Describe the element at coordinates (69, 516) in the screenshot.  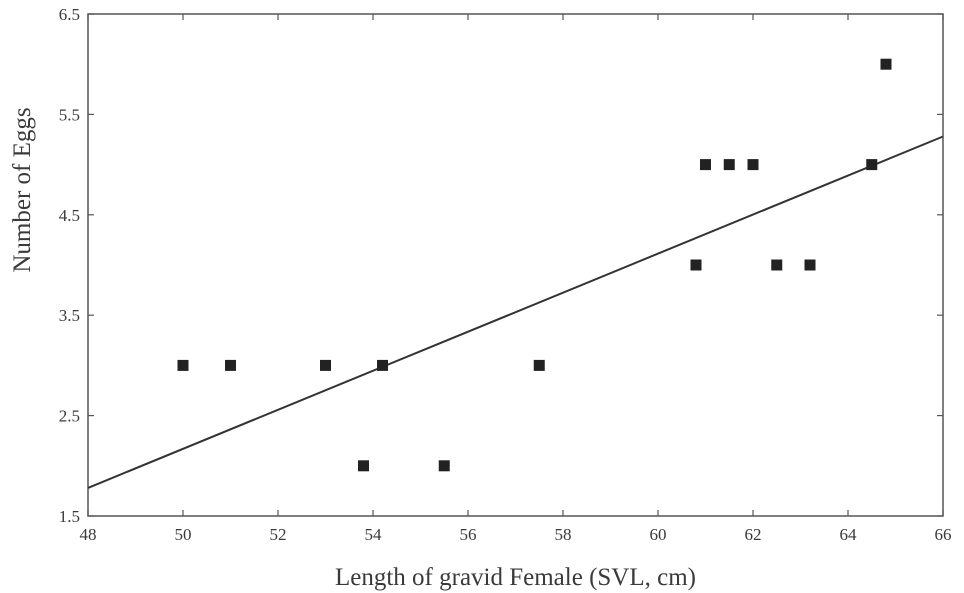
I see `y-tick-label: 1.5` at that location.